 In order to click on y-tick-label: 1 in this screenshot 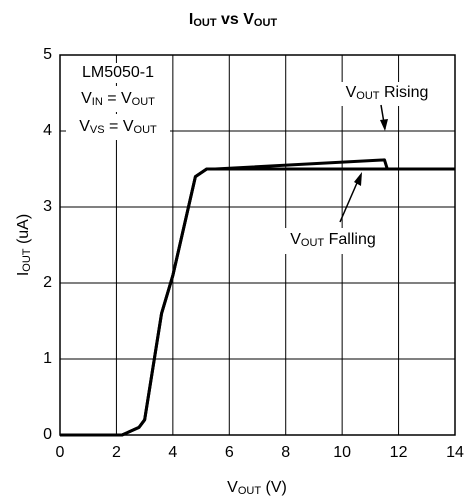, I will do `click(47, 358)`.